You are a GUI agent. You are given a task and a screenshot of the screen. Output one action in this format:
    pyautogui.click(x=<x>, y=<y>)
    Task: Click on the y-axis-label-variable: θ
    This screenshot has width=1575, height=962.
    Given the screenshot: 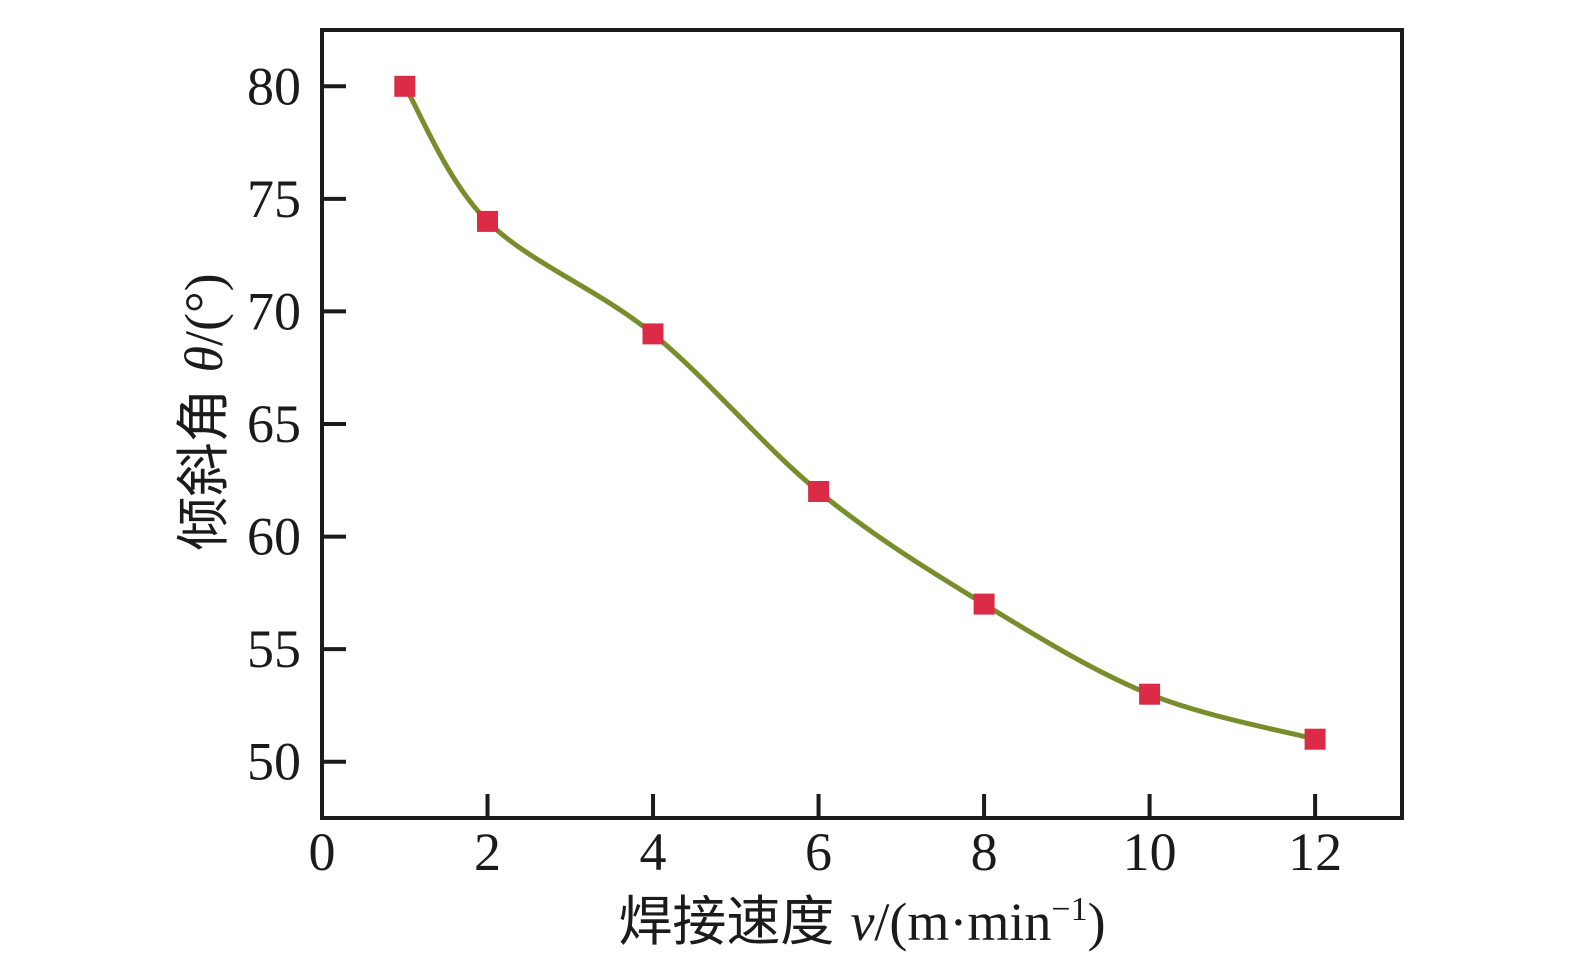 What is the action you would take?
    pyautogui.click(x=204, y=359)
    